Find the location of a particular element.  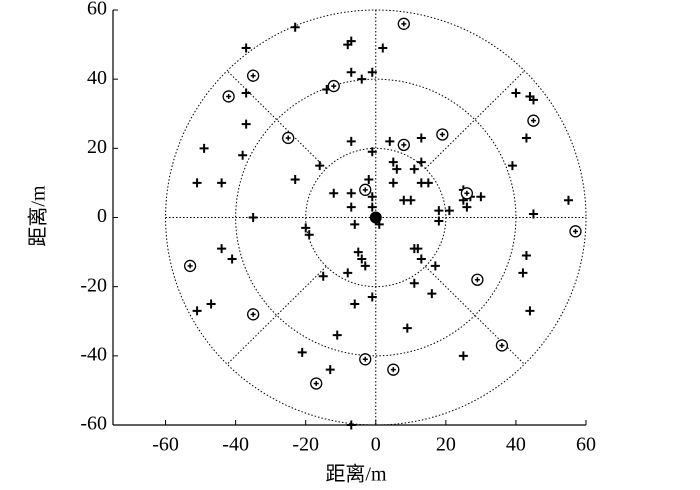

x-tick-label: 40 is located at coordinates (516, 445).